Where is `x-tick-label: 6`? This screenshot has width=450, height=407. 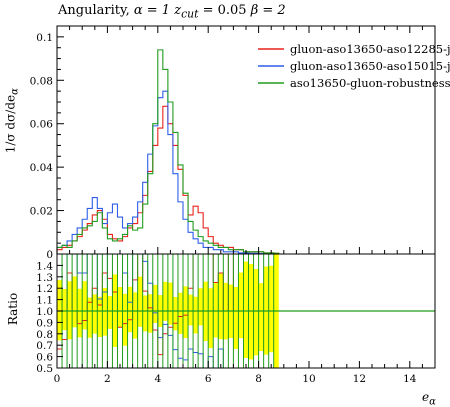
x-tick-label: 6 is located at coordinates (208, 379).